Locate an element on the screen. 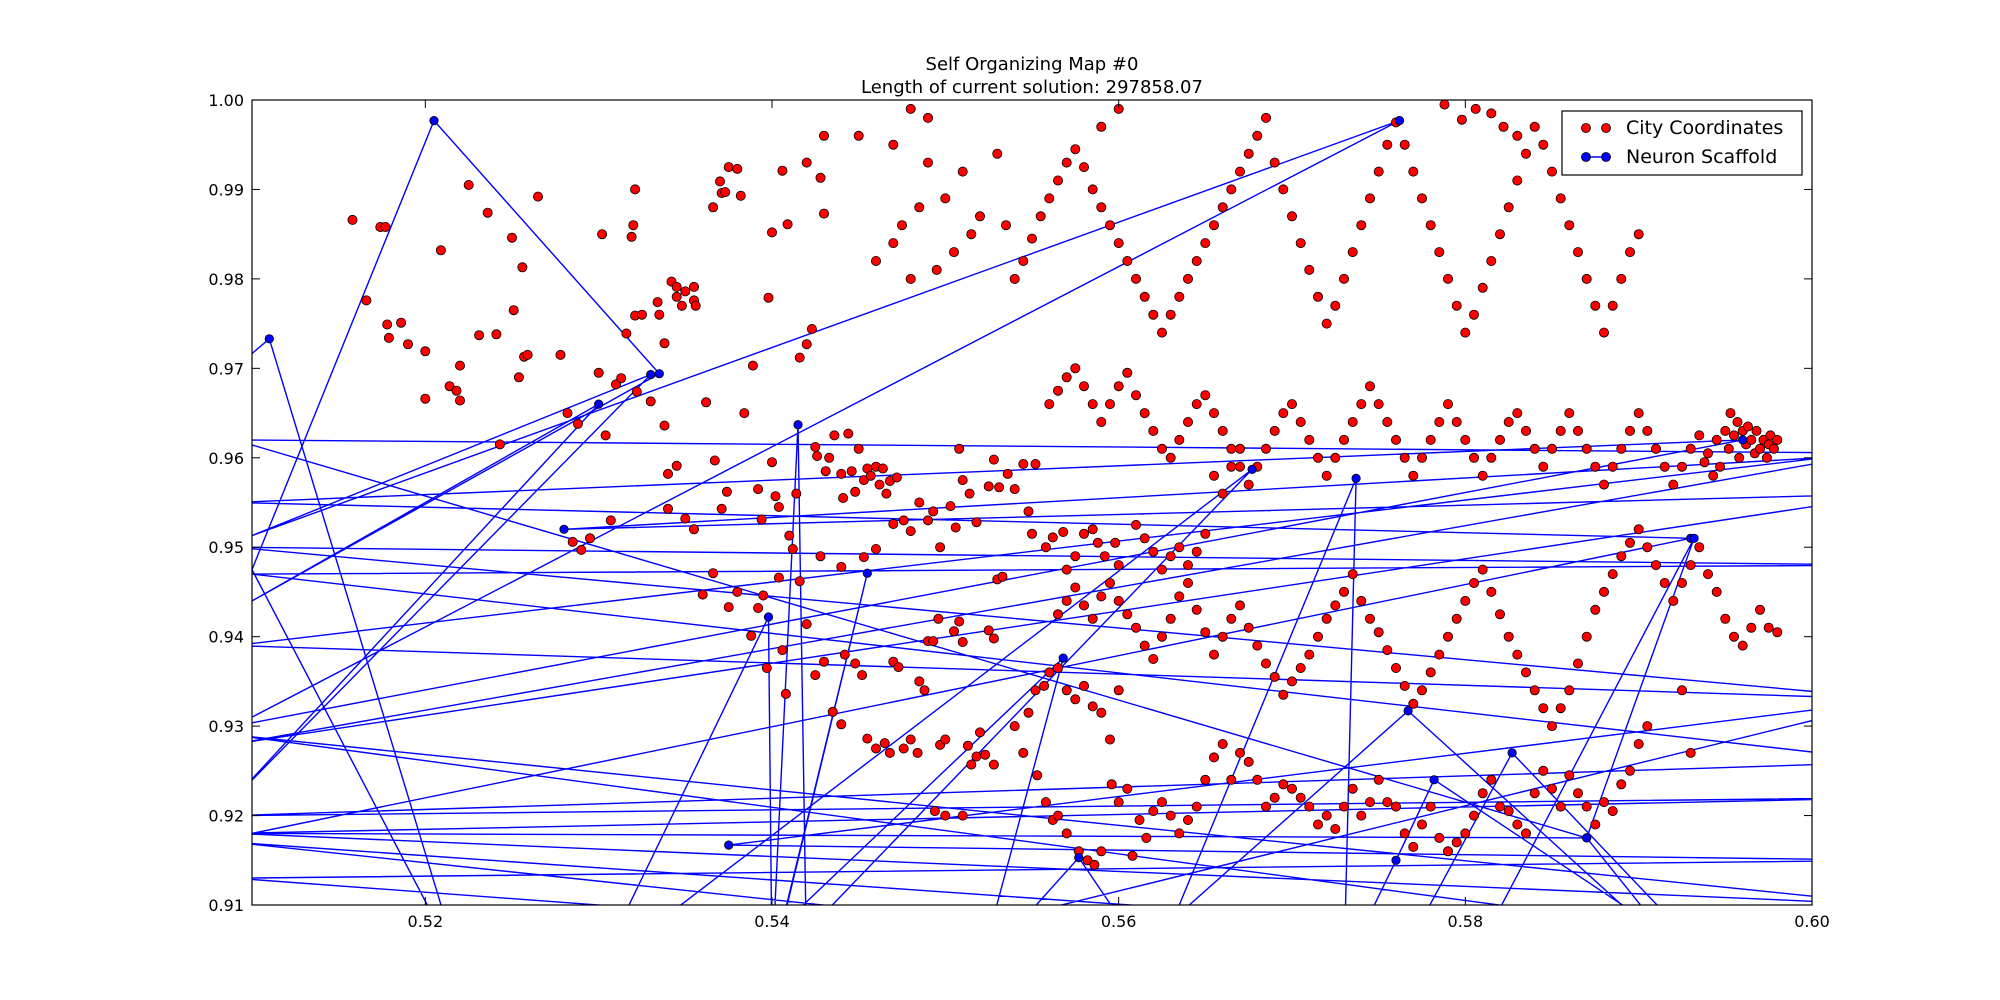 Image resolution: width=2000 pixels, height=1000 pixels. y-tick-label: 0.99 is located at coordinates (226, 189).